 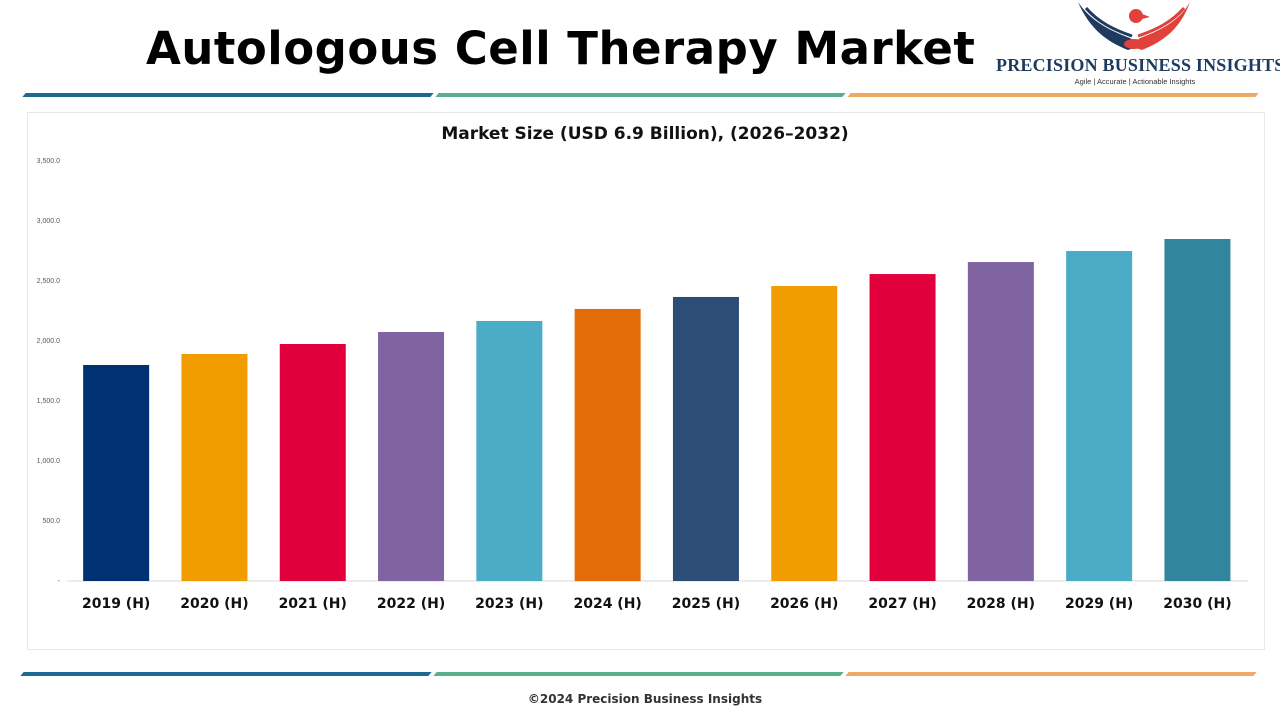 What do you see at coordinates (1099, 416) in the screenshot?
I see `bar-2029` at bounding box center [1099, 416].